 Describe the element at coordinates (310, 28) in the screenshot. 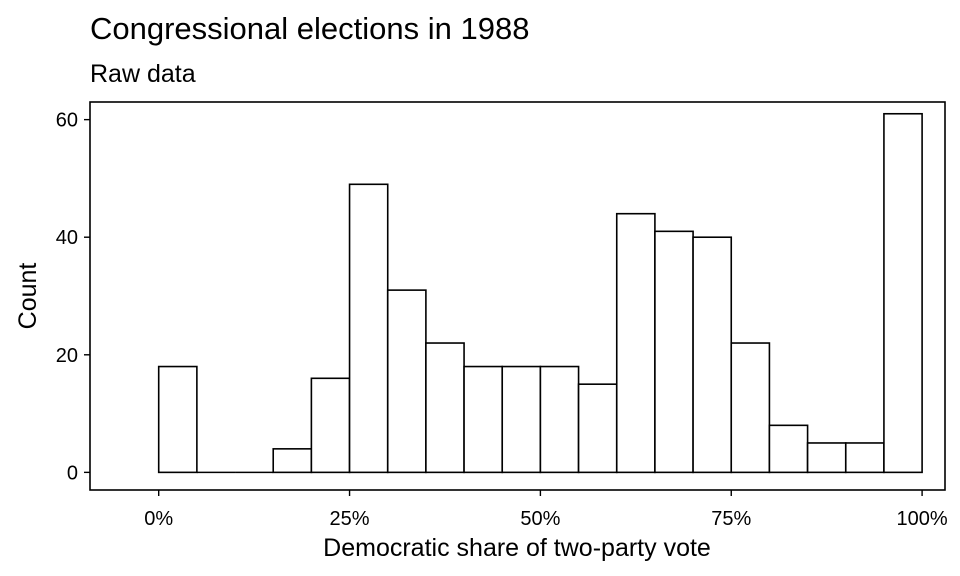

I see `chart-title: Congressional elections in 1988` at that location.